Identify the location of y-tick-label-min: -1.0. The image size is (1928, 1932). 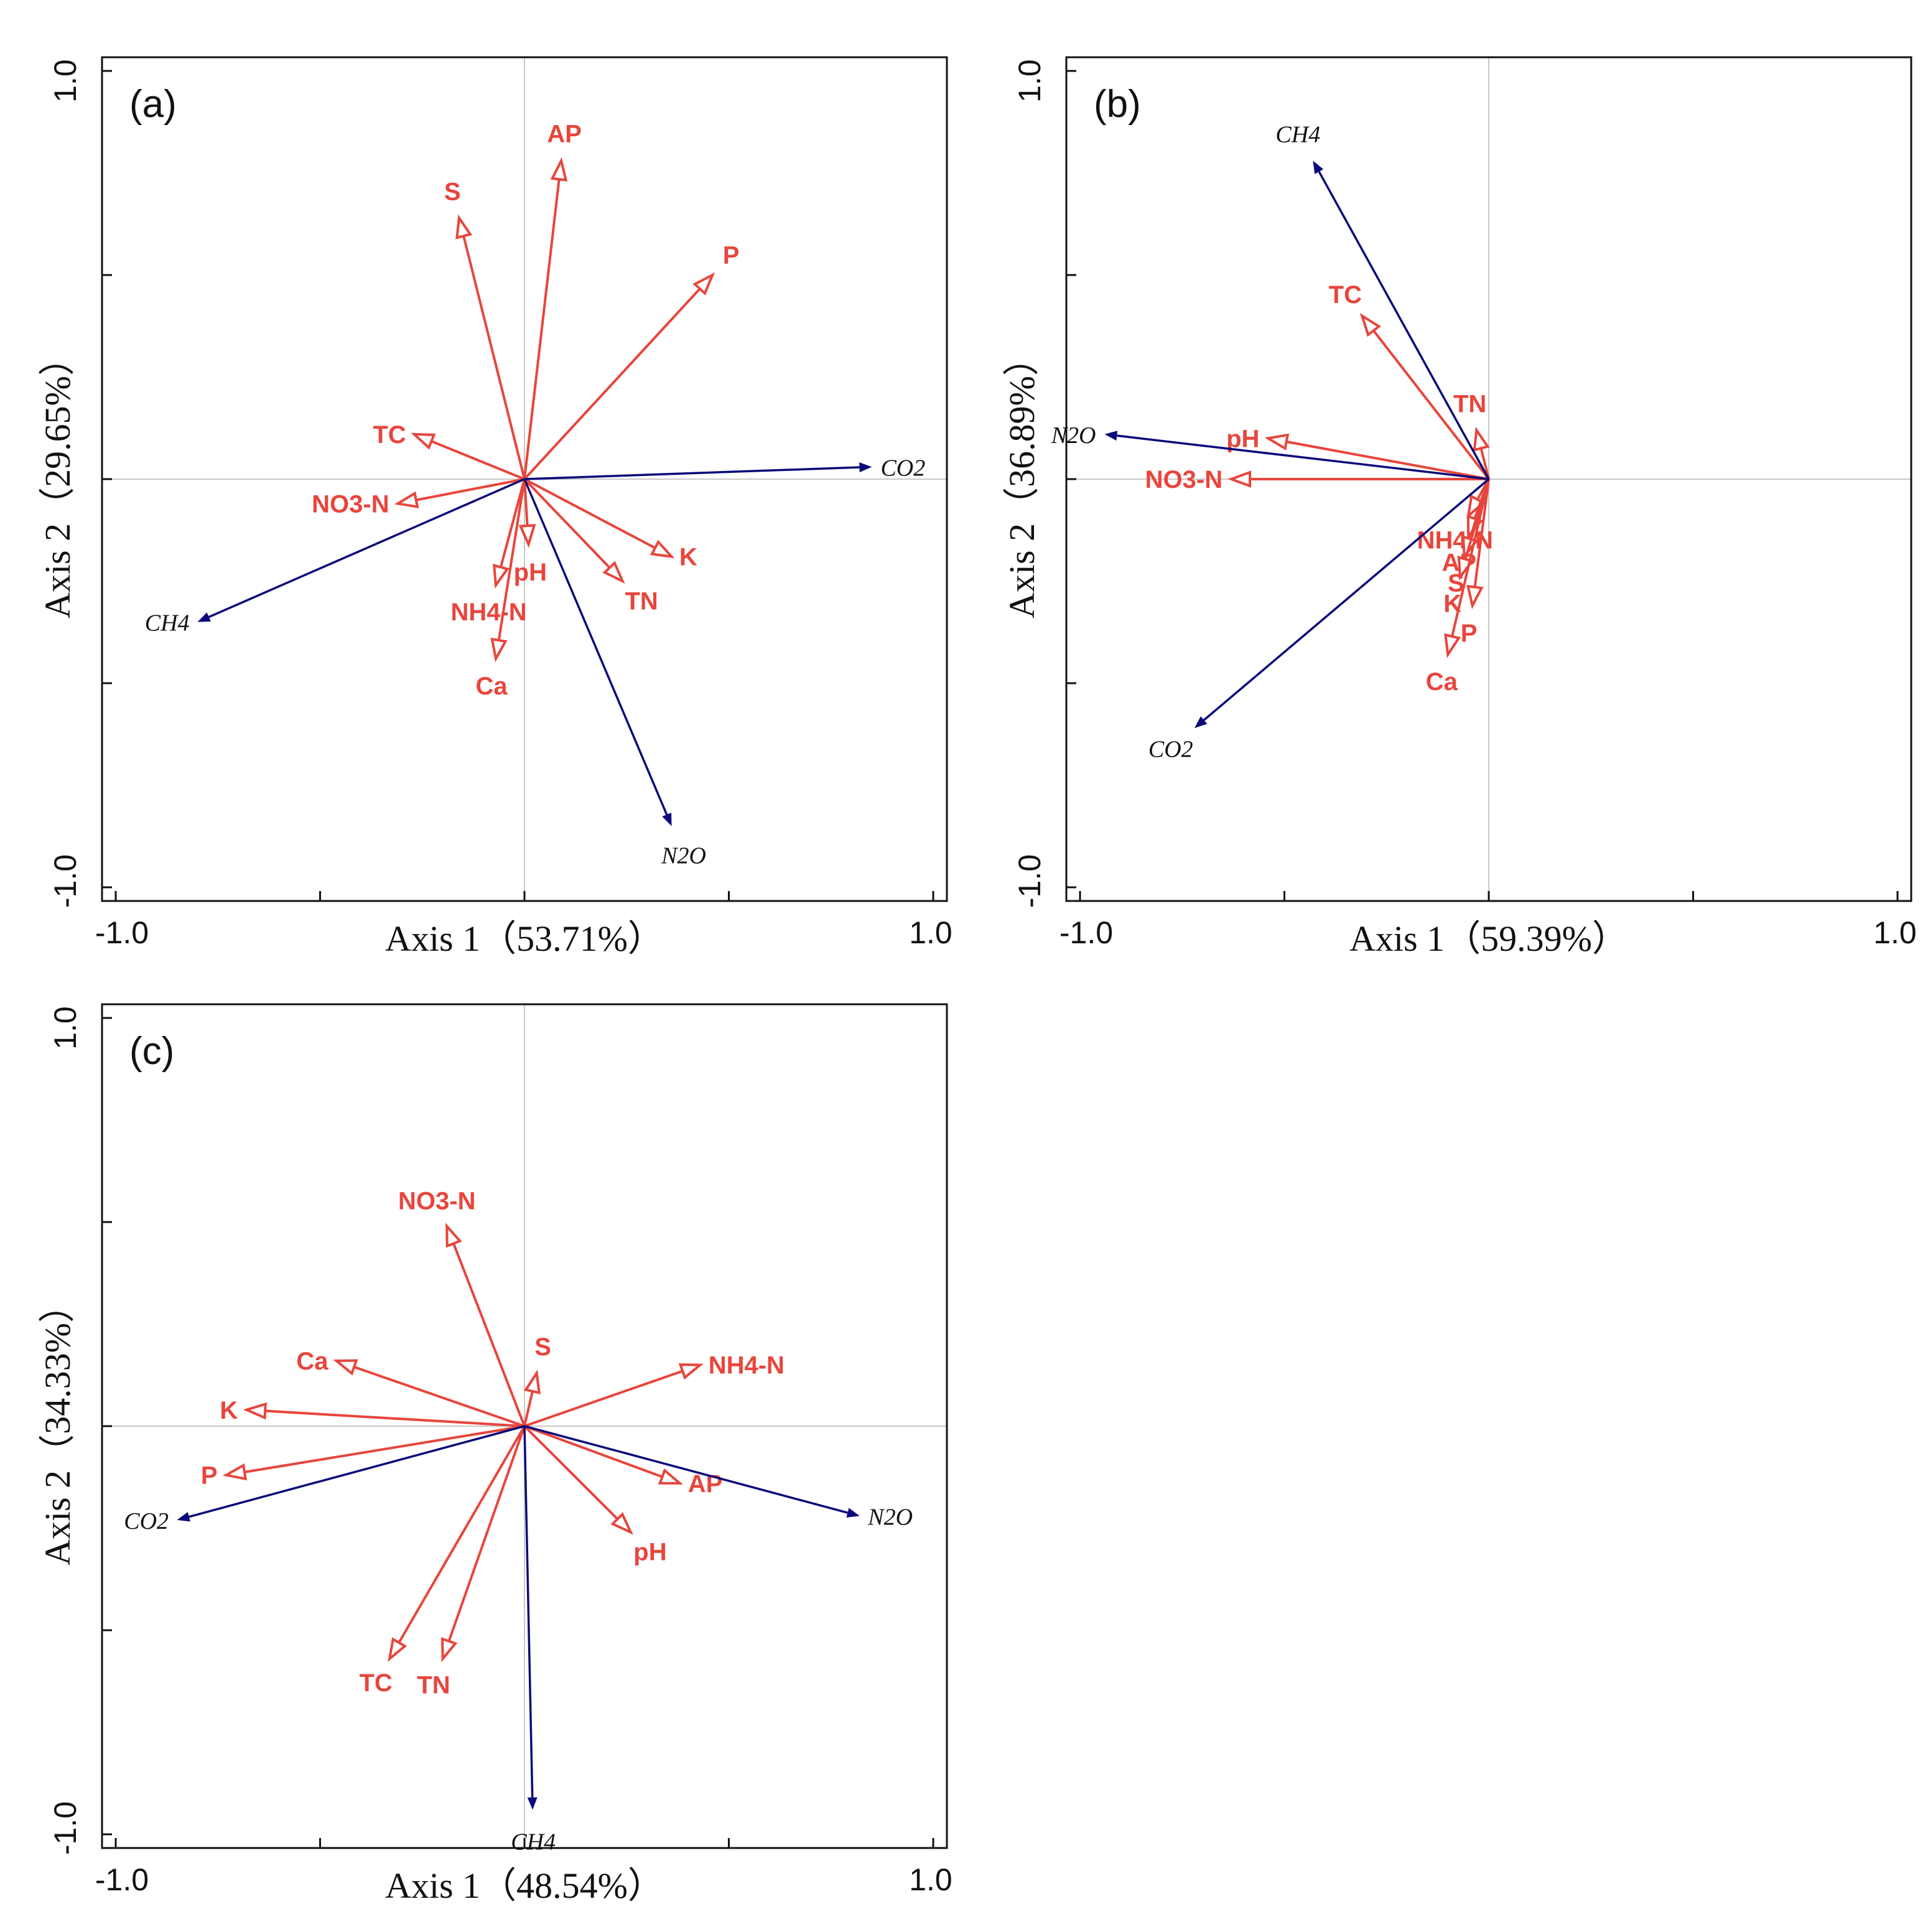
(65, 881).